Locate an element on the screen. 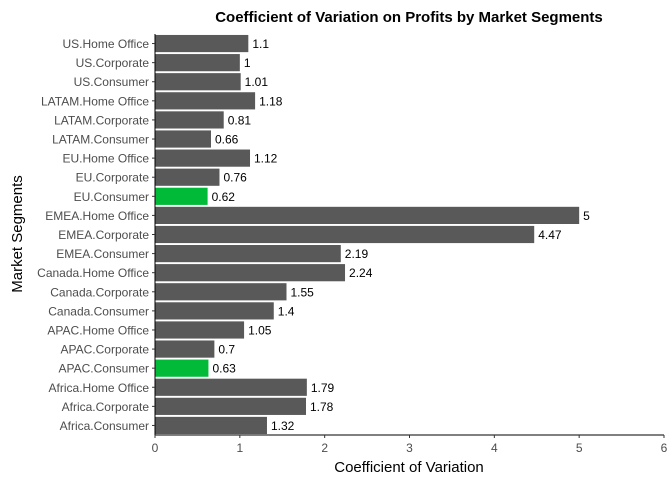  x-tick-label-2: 2 is located at coordinates (324, 448).